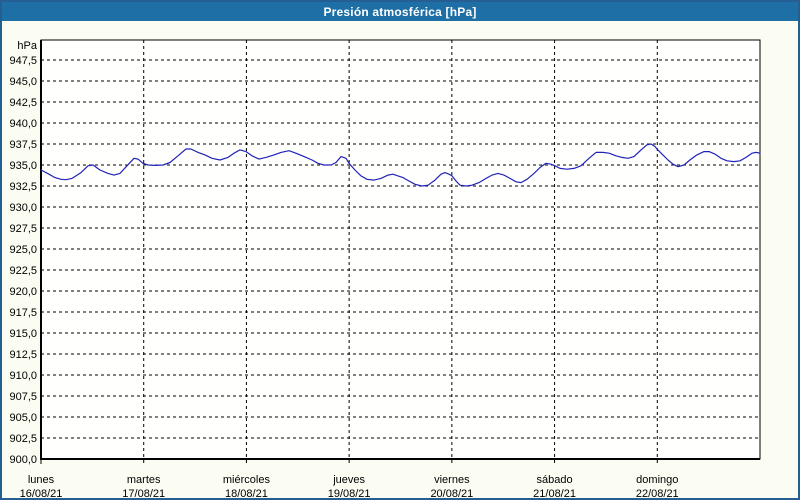 The height and width of the screenshot is (500, 800). I want to click on y-tick-label: 917,5, so click(23, 313).